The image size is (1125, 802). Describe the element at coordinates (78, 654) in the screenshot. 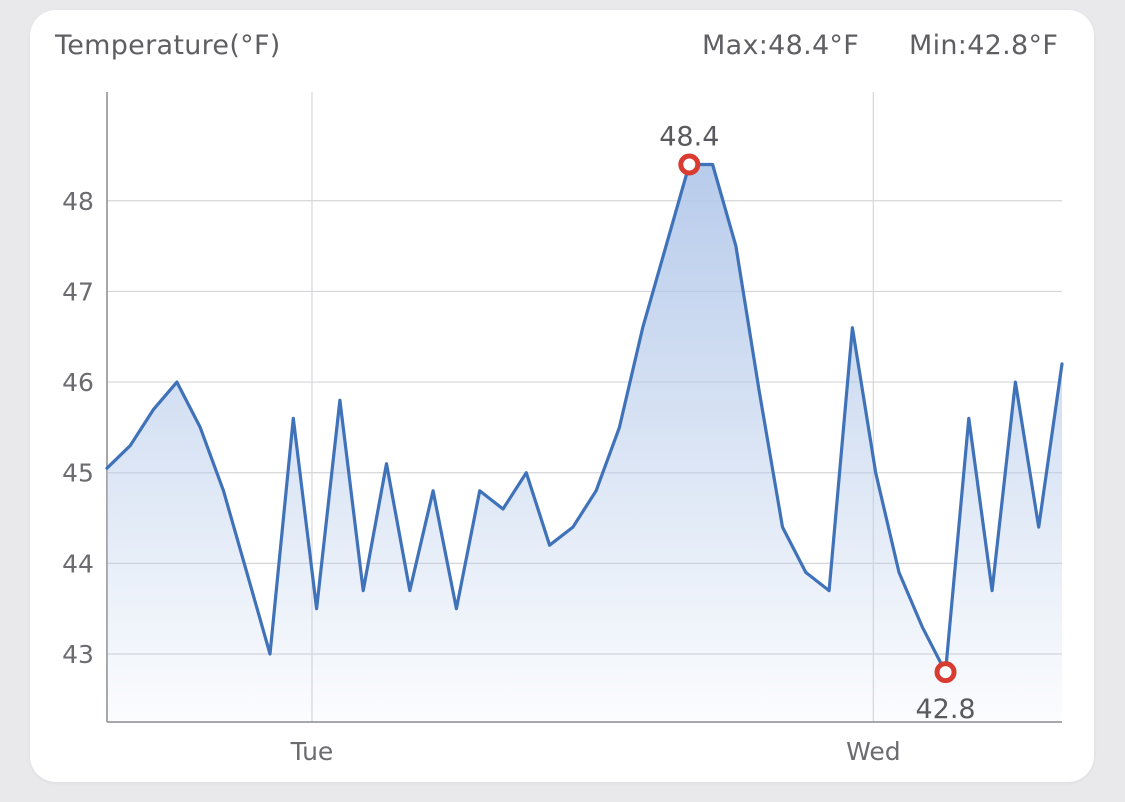

I see `y-tick-label-43: 43` at that location.